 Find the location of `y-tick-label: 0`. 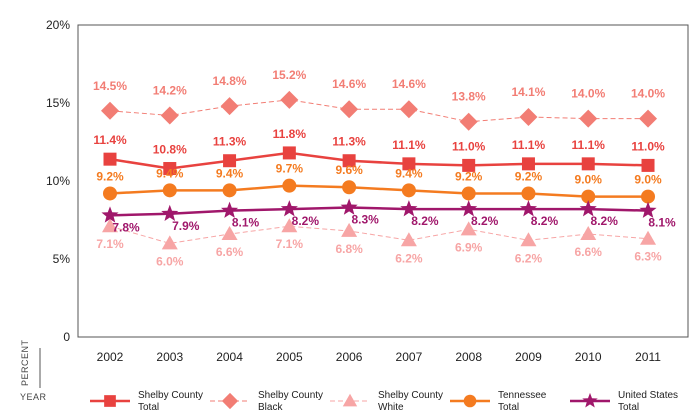

y-tick-label: 0 is located at coordinates (66, 337).